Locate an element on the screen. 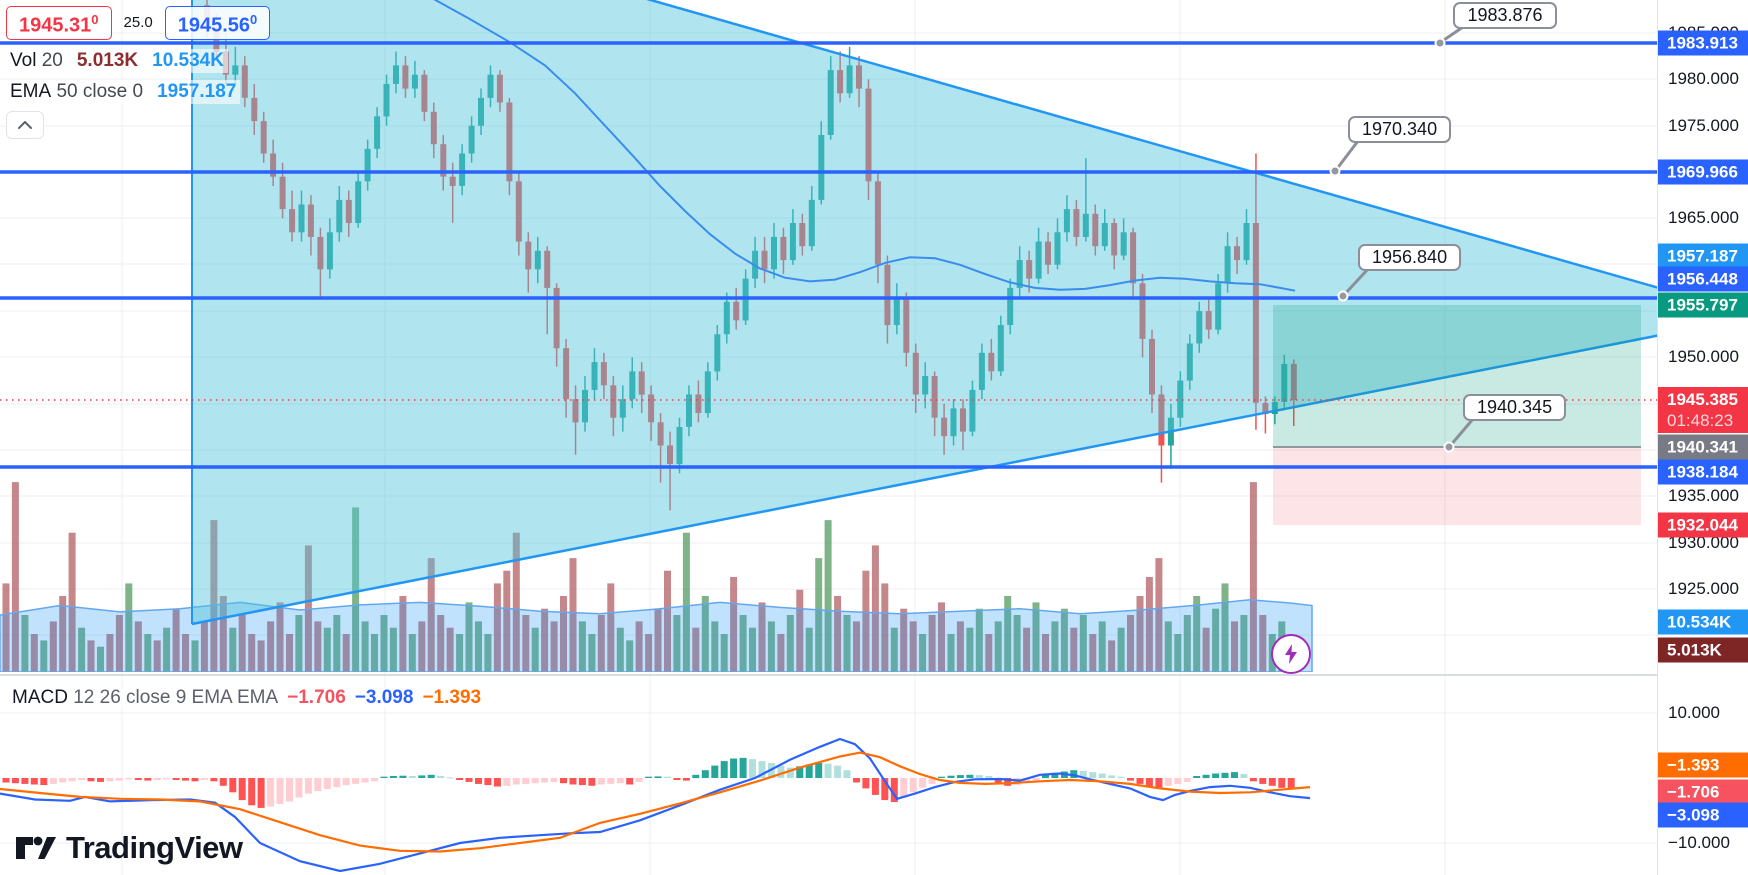 Image resolution: width=1748 pixels, height=875 pixels. price-axis-label: 1938.184 is located at coordinates (1703, 472).